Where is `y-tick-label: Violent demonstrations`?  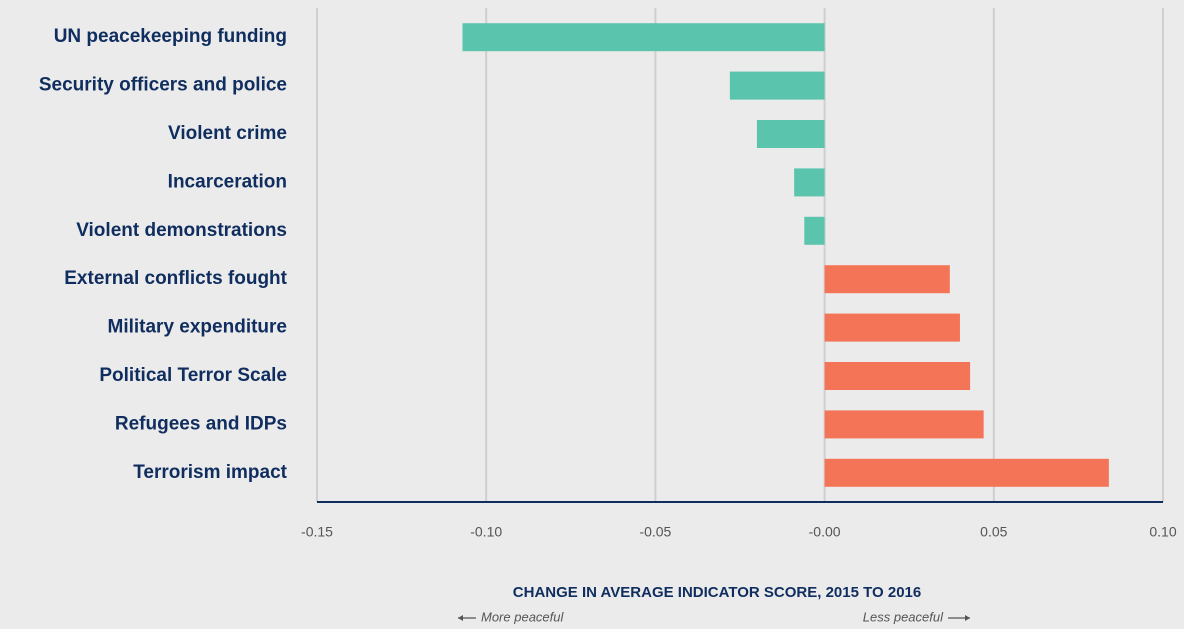 y-tick-label: Violent demonstrations is located at coordinates (181, 230).